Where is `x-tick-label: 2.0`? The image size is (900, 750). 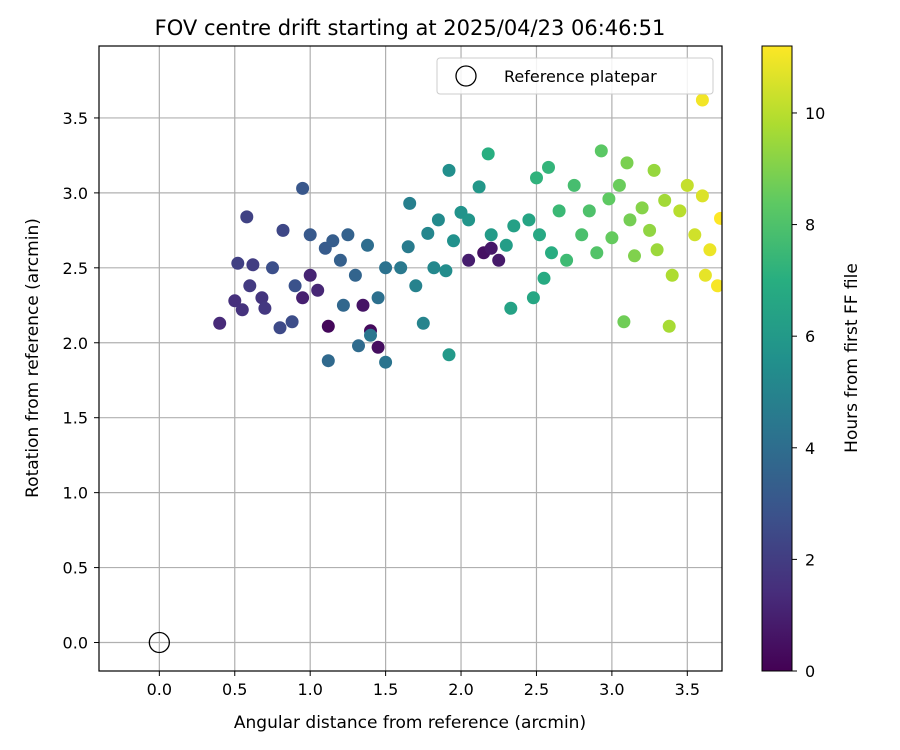 x-tick-label: 2.0 is located at coordinates (460, 689).